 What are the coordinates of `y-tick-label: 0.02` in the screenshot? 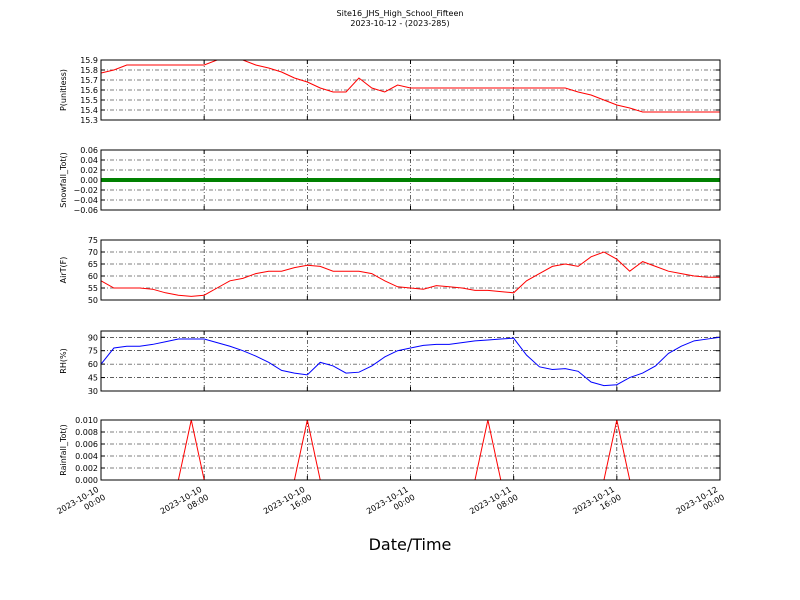 It's located at (89, 170).